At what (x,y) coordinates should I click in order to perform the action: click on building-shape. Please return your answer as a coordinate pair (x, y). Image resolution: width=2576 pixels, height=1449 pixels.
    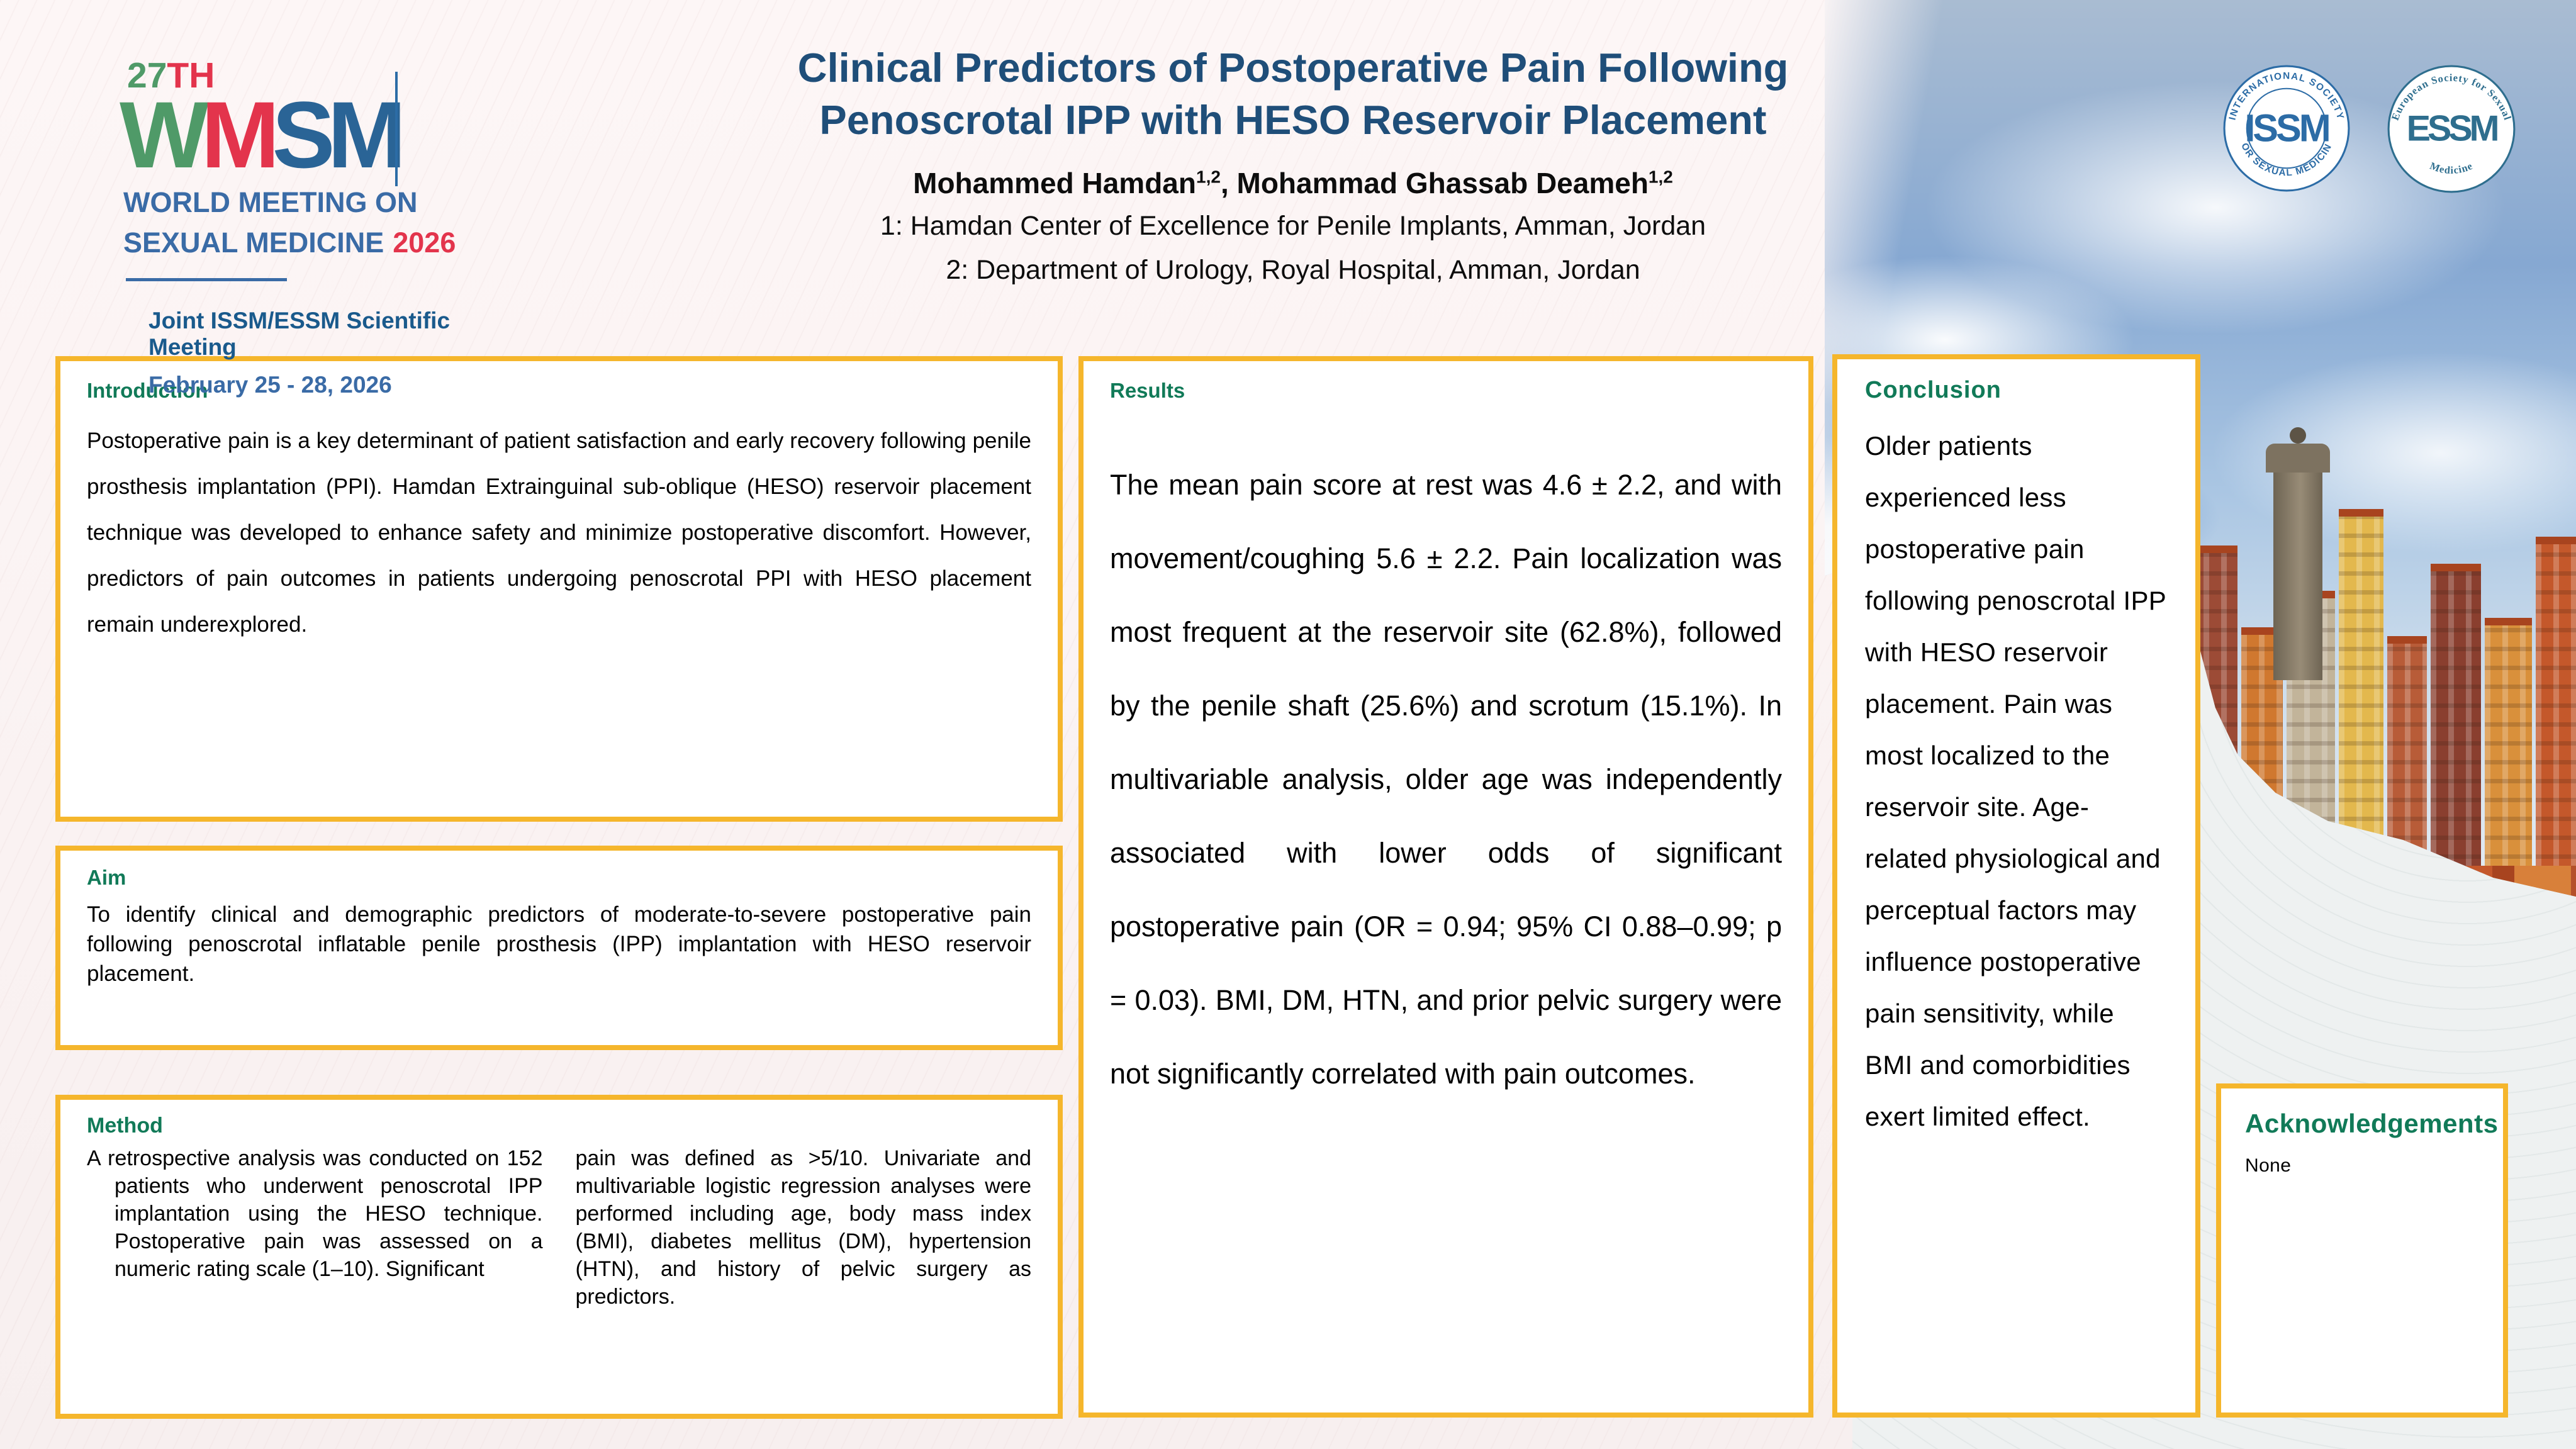
    Looking at the image, I should click on (2555, 716).